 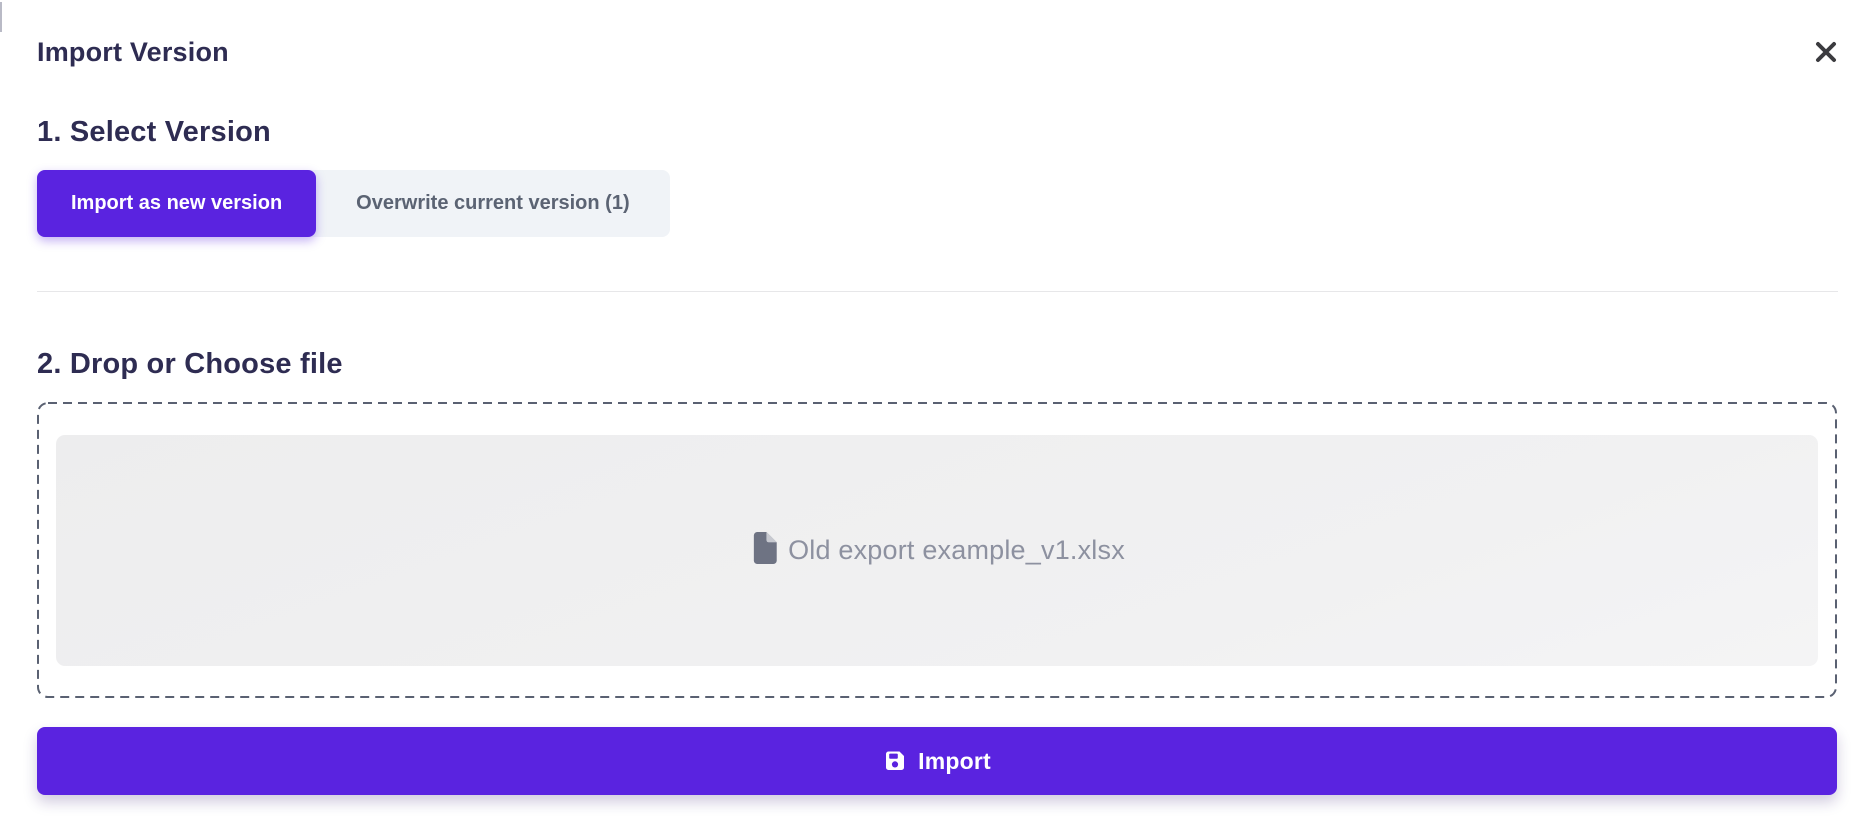 What do you see at coordinates (937, 35) in the screenshot?
I see `modal-header: Import Version` at bounding box center [937, 35].